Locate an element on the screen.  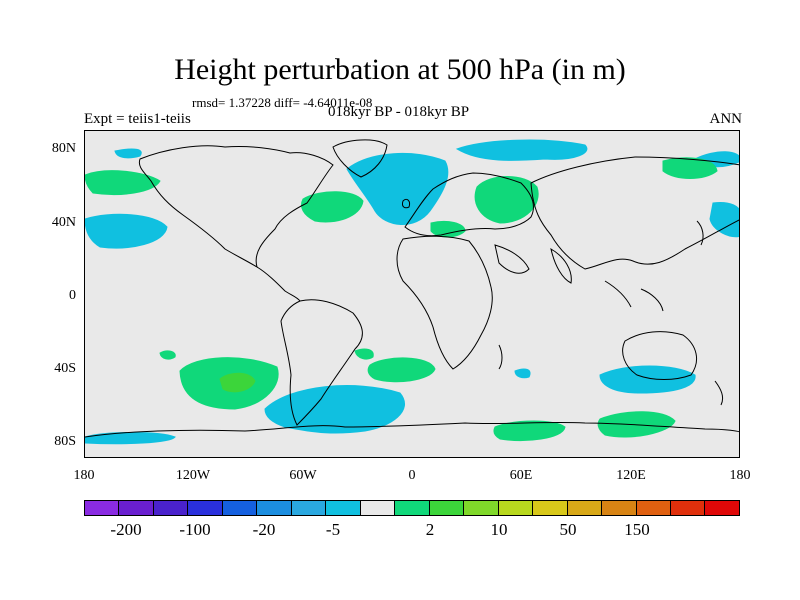
colorbar-label-neg5: -5 is located at coordinates (333, 529).